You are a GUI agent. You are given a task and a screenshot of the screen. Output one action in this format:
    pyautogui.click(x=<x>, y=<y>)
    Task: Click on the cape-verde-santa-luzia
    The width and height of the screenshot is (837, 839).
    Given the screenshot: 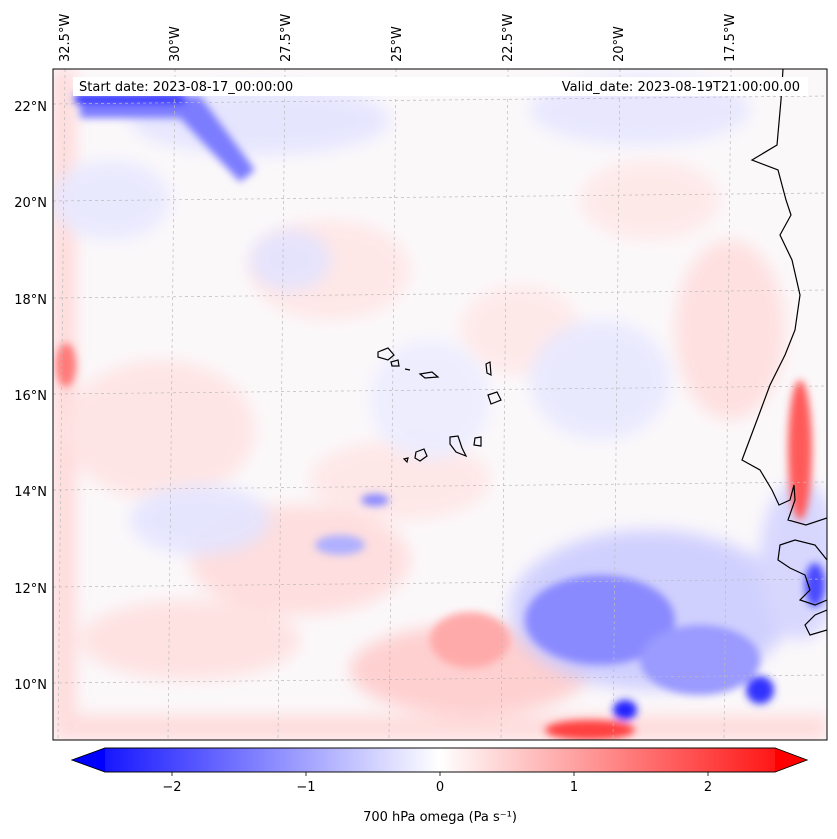 What is the action you would take?
    pyautogui.click(x=407, y=369)
    